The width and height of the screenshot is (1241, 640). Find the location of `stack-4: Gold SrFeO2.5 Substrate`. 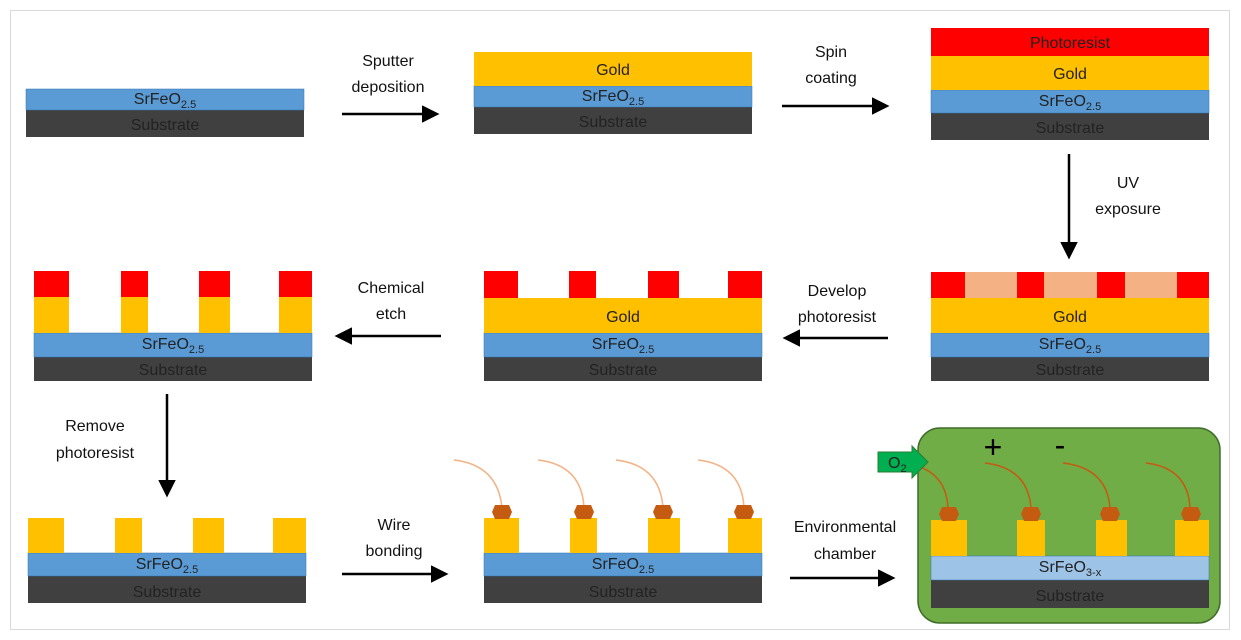

stack-4: Gold SrFeO2.5 Substrate is located at coordinates (1070, 326).